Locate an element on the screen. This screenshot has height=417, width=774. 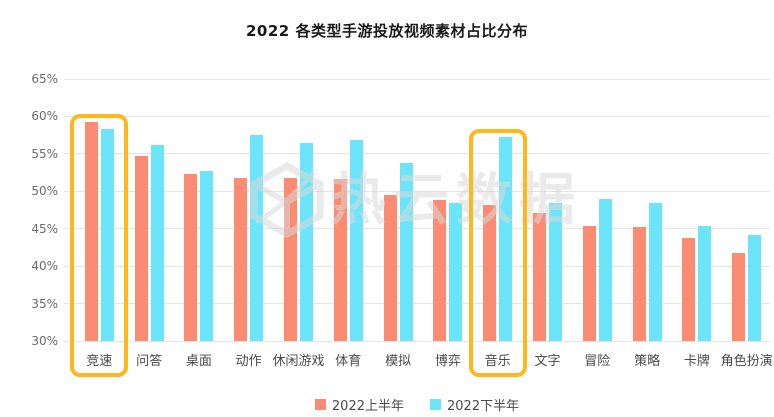
legend-item-first-half: 2022上半年 is located at coordinates (359, 404).